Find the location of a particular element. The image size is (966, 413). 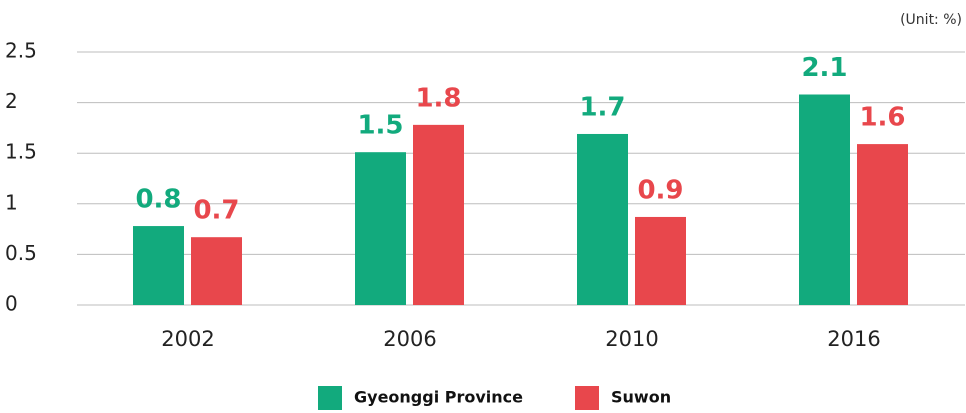

y-tick-label: 0.5 is located at coordinates (21, 253).